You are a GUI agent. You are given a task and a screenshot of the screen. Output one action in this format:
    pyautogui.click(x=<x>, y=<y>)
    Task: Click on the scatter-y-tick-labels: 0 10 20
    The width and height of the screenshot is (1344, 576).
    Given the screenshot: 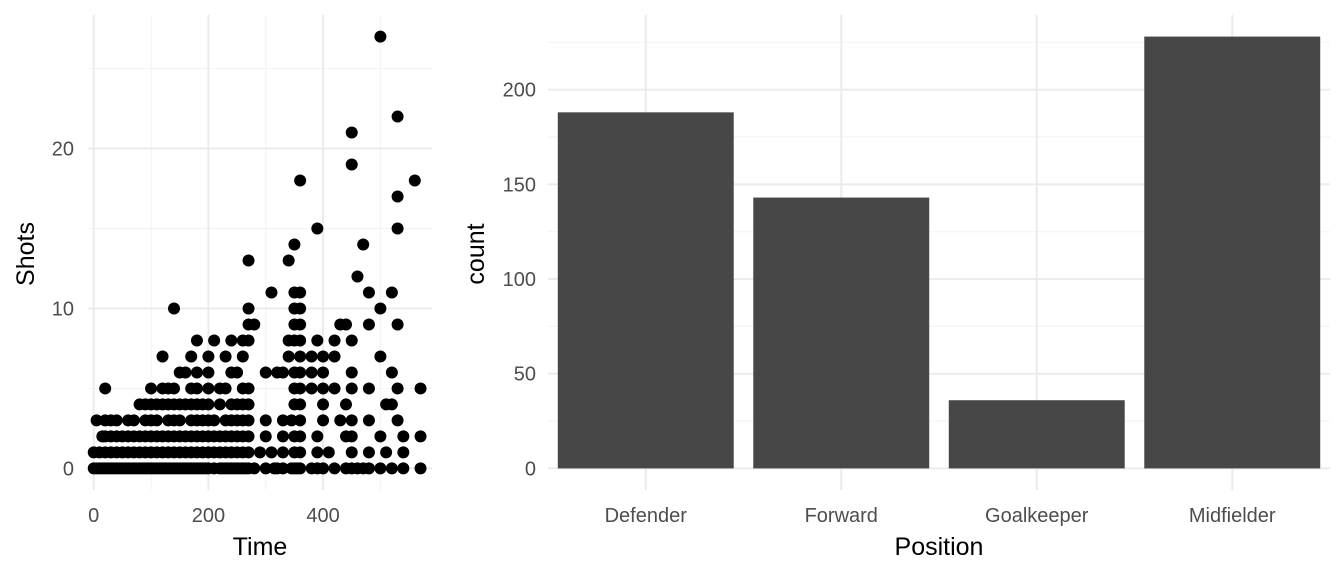 What is the action you would take?
    pyautogui.click(x=63, y=310)
    